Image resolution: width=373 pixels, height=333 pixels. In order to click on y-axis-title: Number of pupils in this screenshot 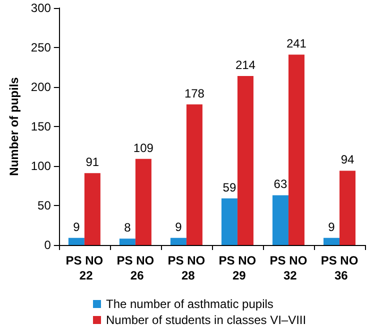, I will do `click(14, 126)`.